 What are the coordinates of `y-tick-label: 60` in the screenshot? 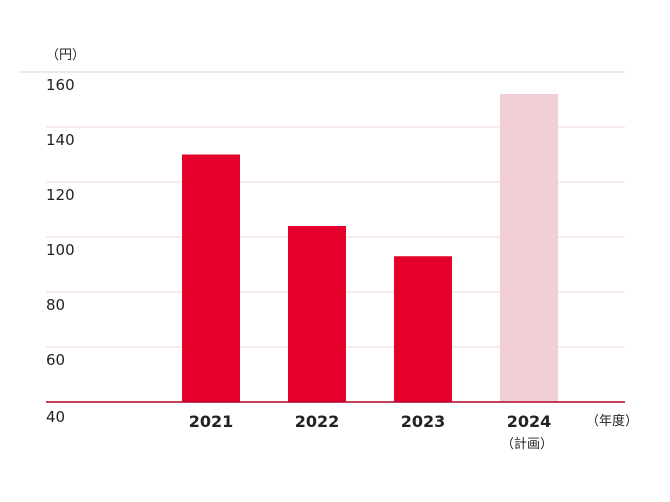 It's located at (55, 360).